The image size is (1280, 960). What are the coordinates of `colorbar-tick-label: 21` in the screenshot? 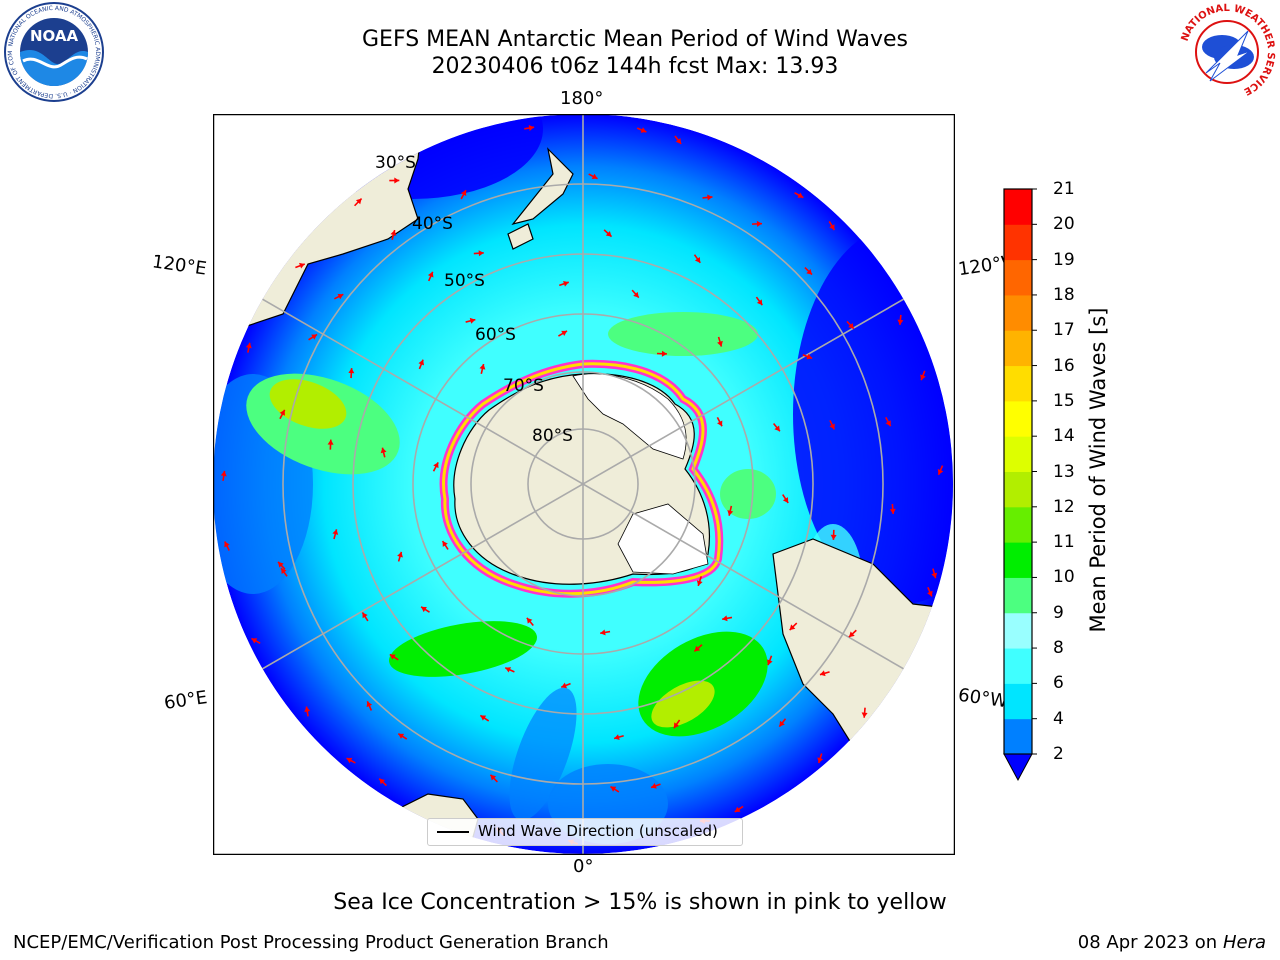 It's located at (1064, 189).